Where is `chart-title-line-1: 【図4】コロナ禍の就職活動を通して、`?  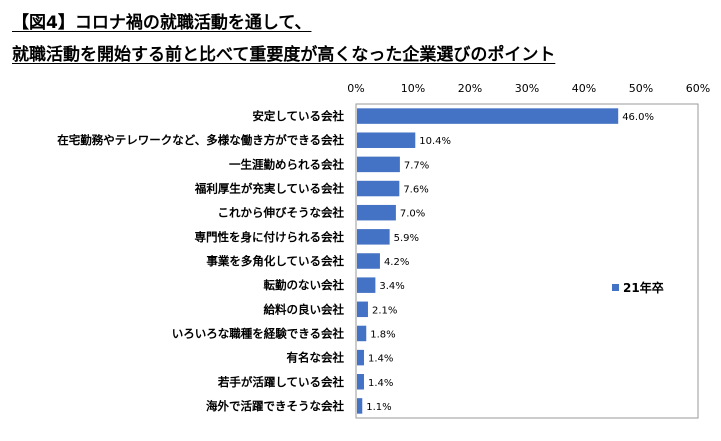
chart-title-line-1: 【図4】コロナ禍の就職活動を通して、 is located at coordinates (162, 23).